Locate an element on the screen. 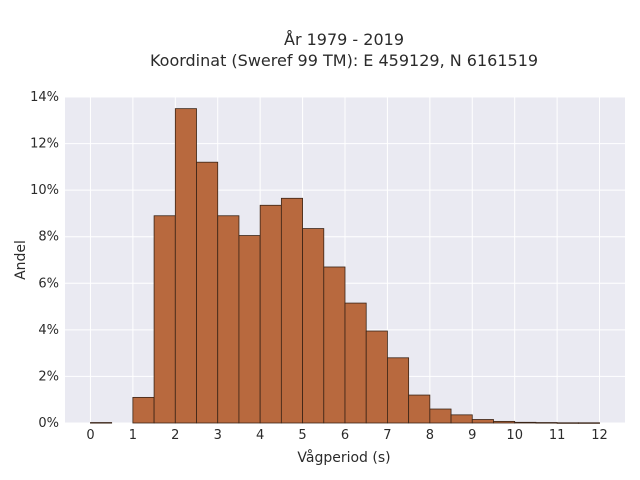 The height and width of the screenshot is (480, 640). y-tick-label: 0% is located at coordinates (48, 423).